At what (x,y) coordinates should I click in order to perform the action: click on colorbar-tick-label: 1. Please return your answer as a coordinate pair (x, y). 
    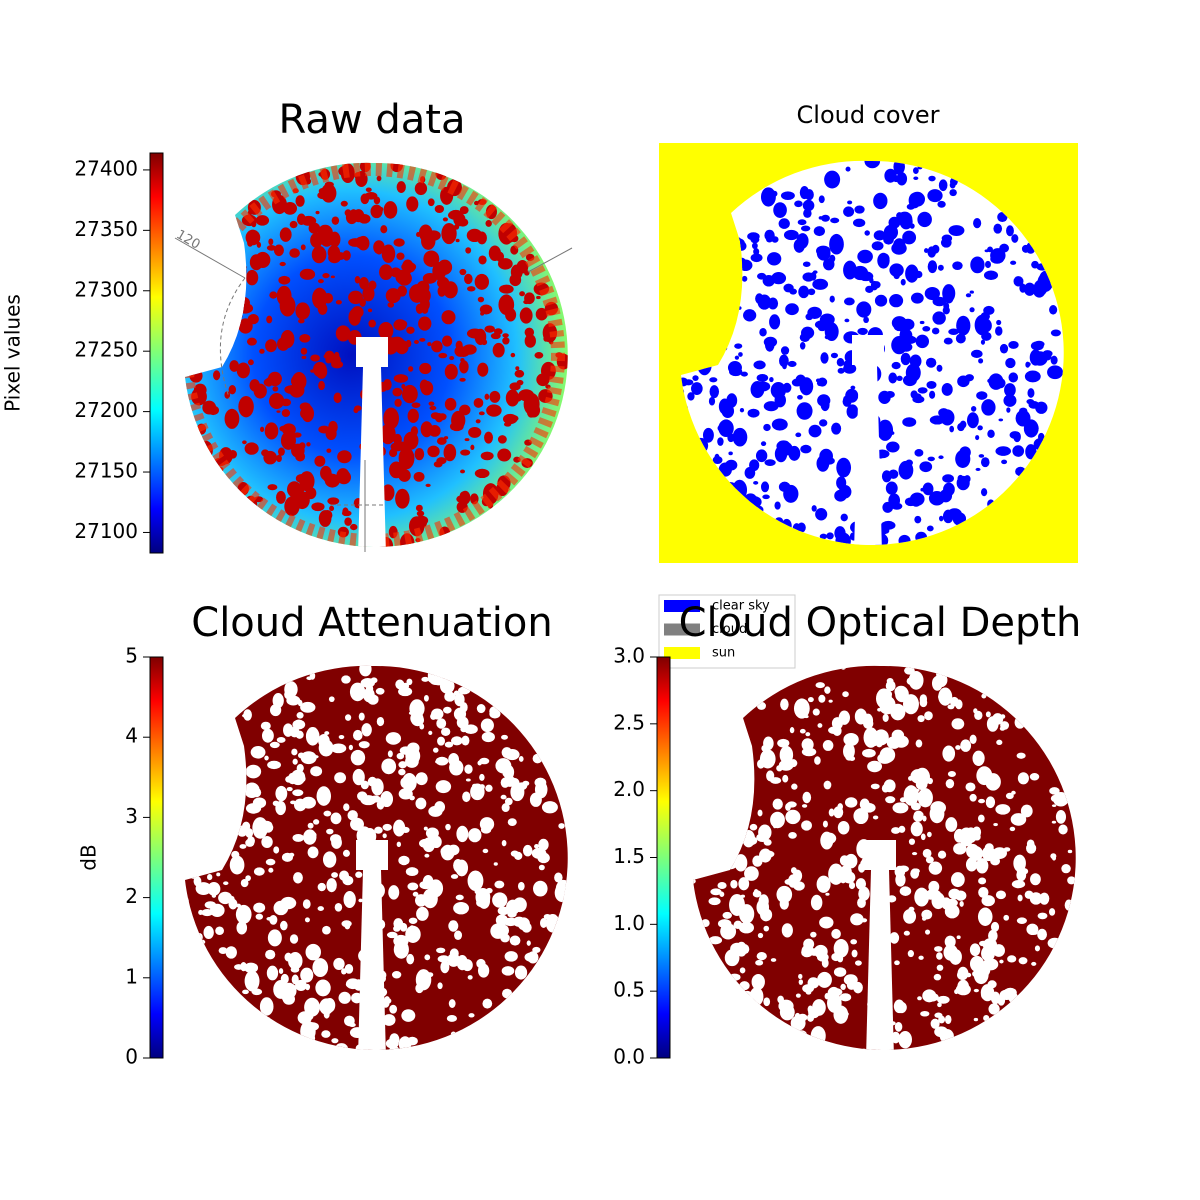
    Looking at the image, I should click on (131, 976).